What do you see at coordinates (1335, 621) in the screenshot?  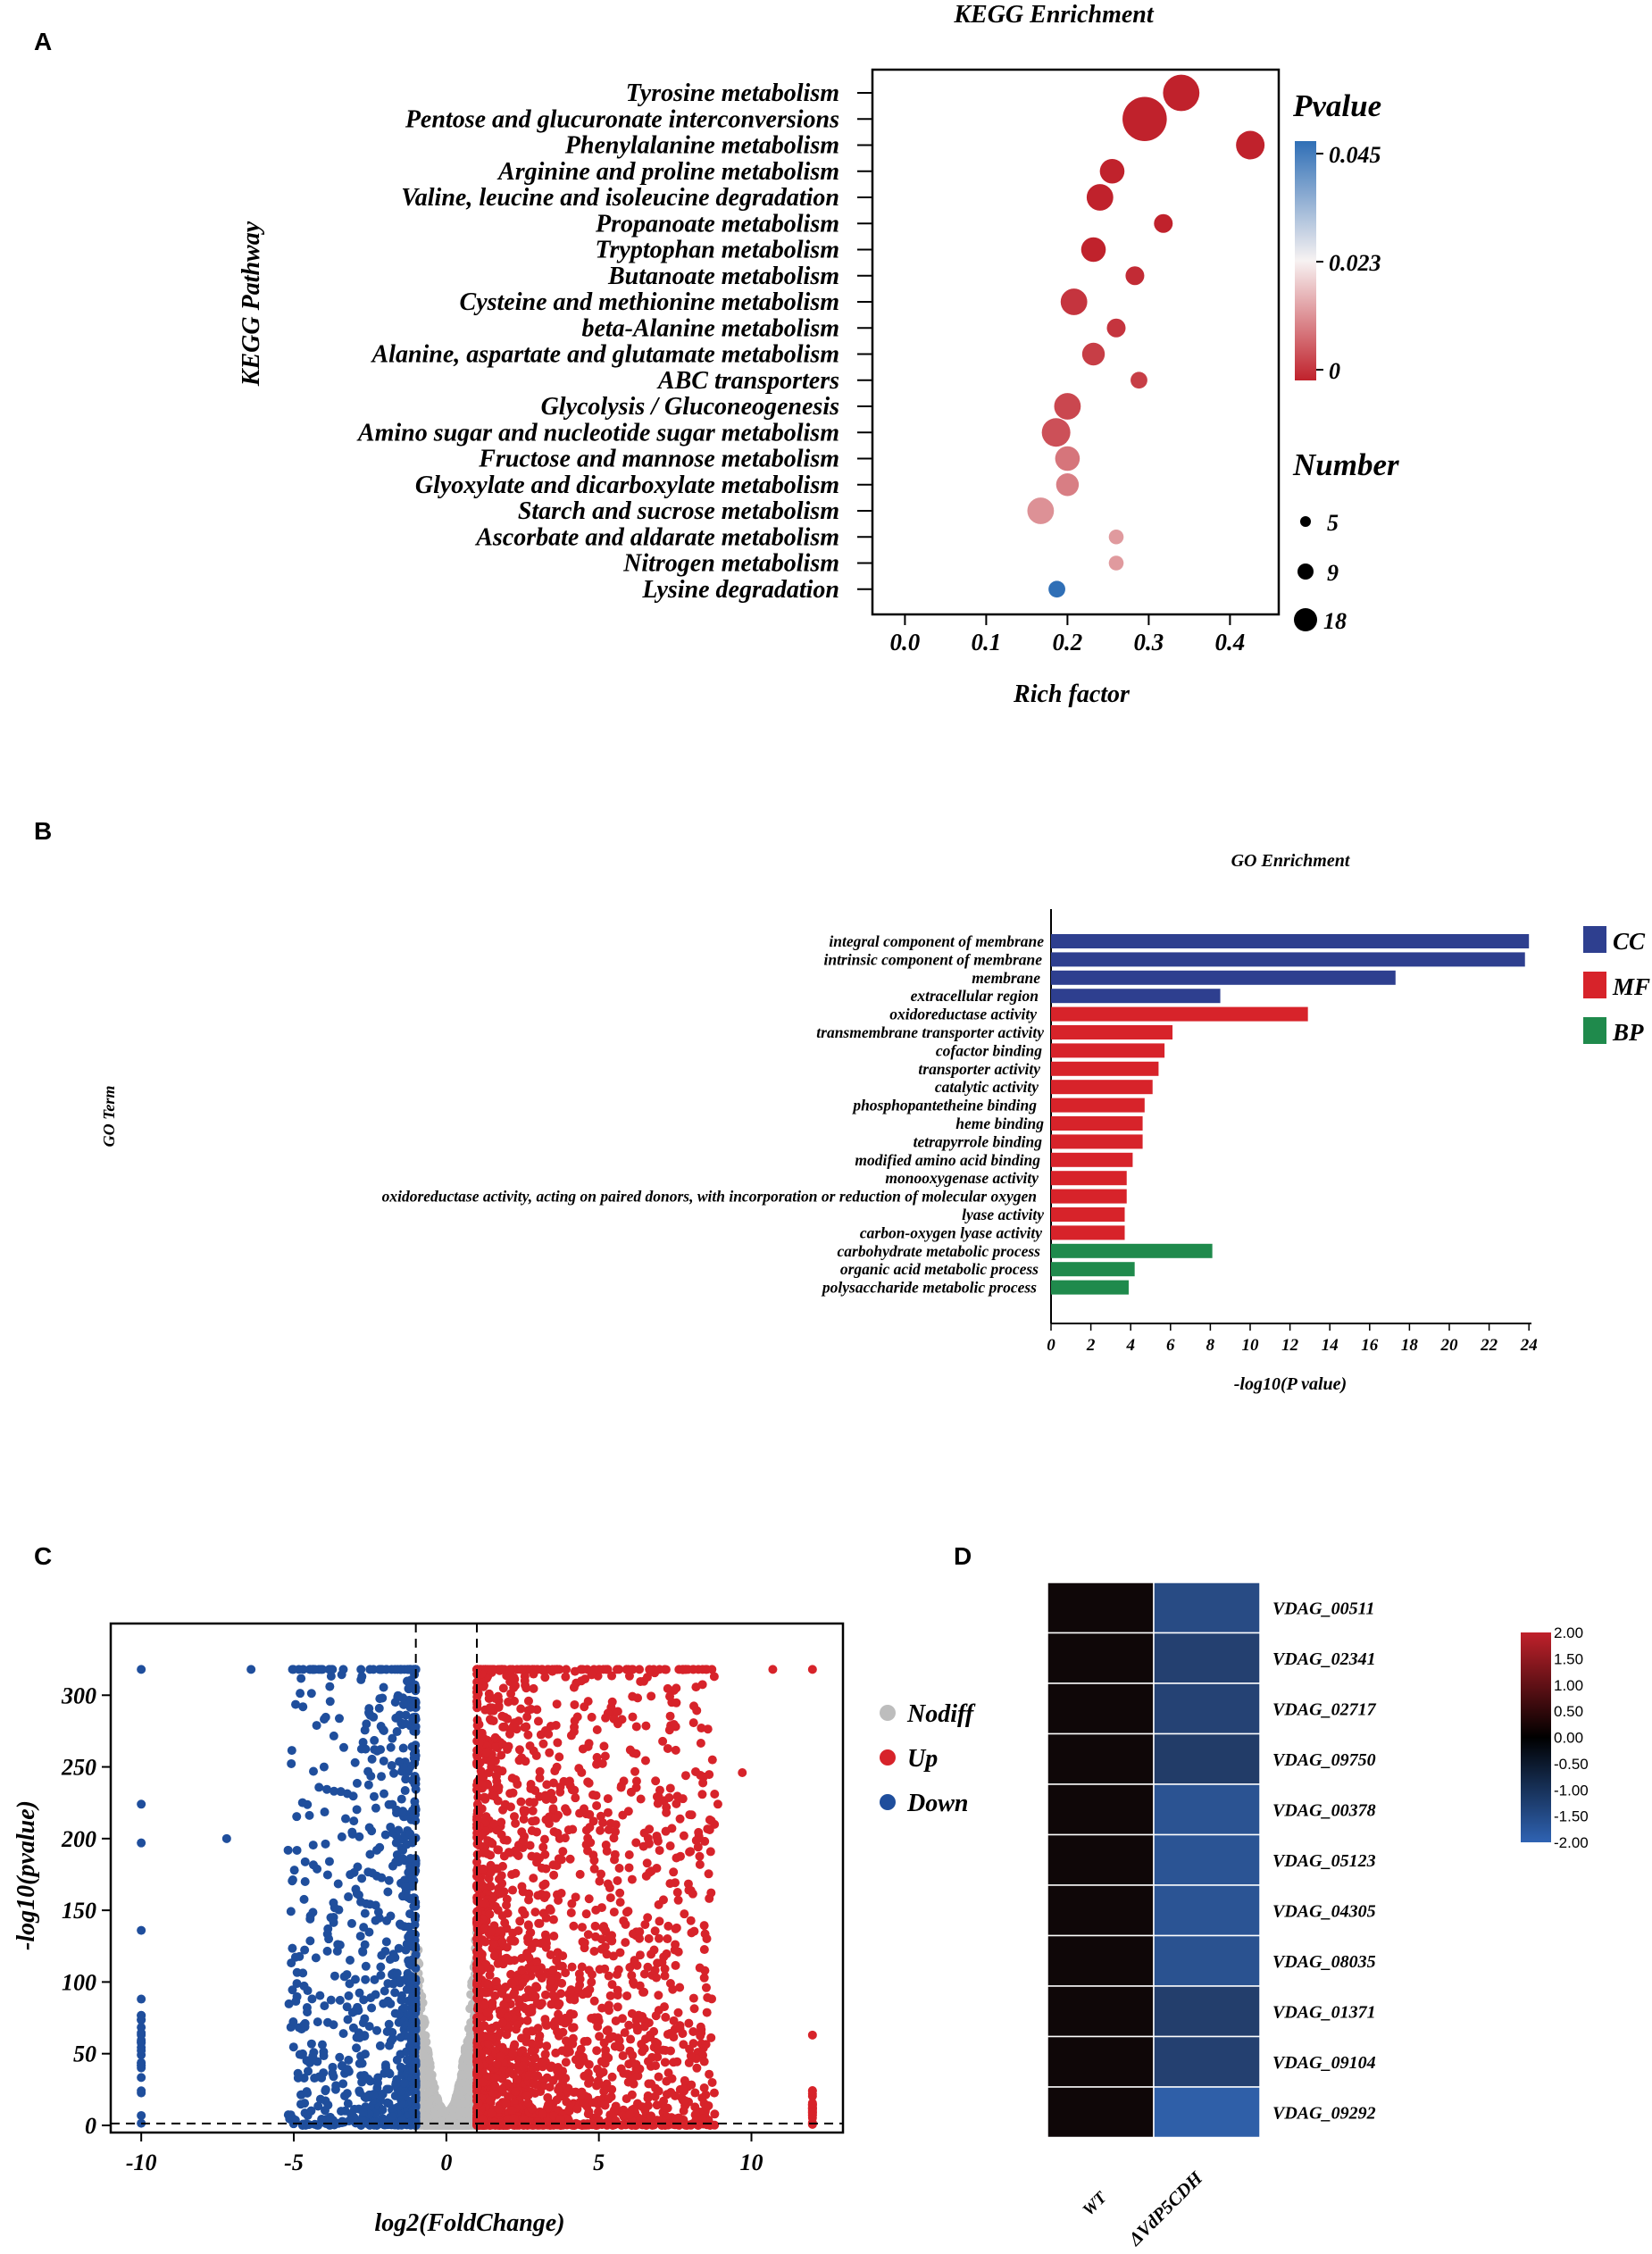 I see `size-legend-label: 18` at bounding box center [1335, 621].